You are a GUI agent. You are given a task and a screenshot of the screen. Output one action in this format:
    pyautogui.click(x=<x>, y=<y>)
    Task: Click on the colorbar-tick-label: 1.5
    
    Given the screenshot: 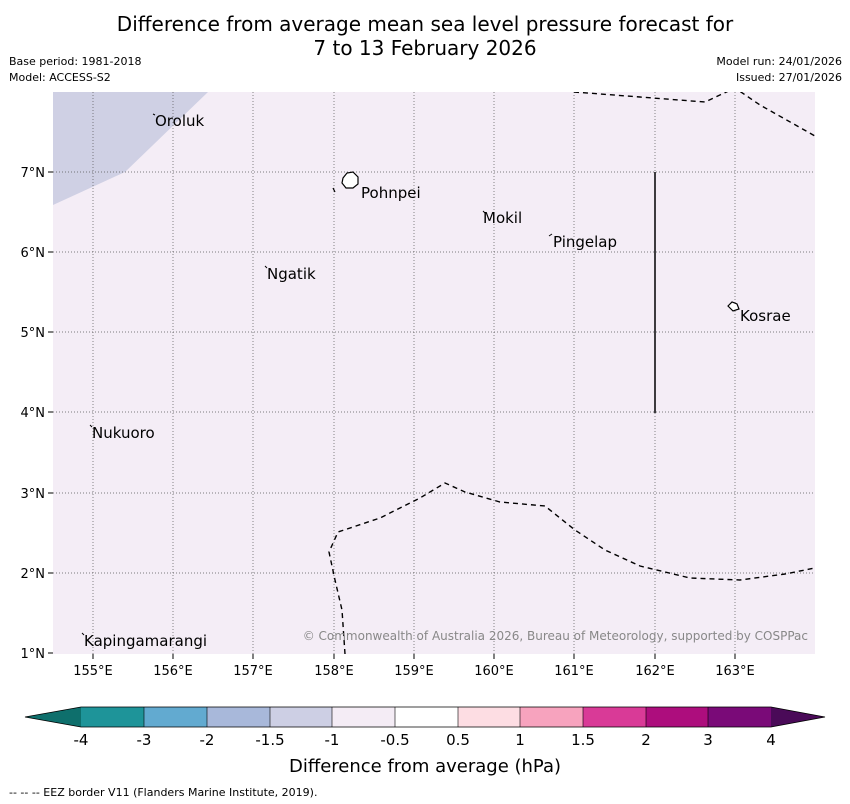 What is the action you would take?
    pyautogui.click(x=583, y=740)
    